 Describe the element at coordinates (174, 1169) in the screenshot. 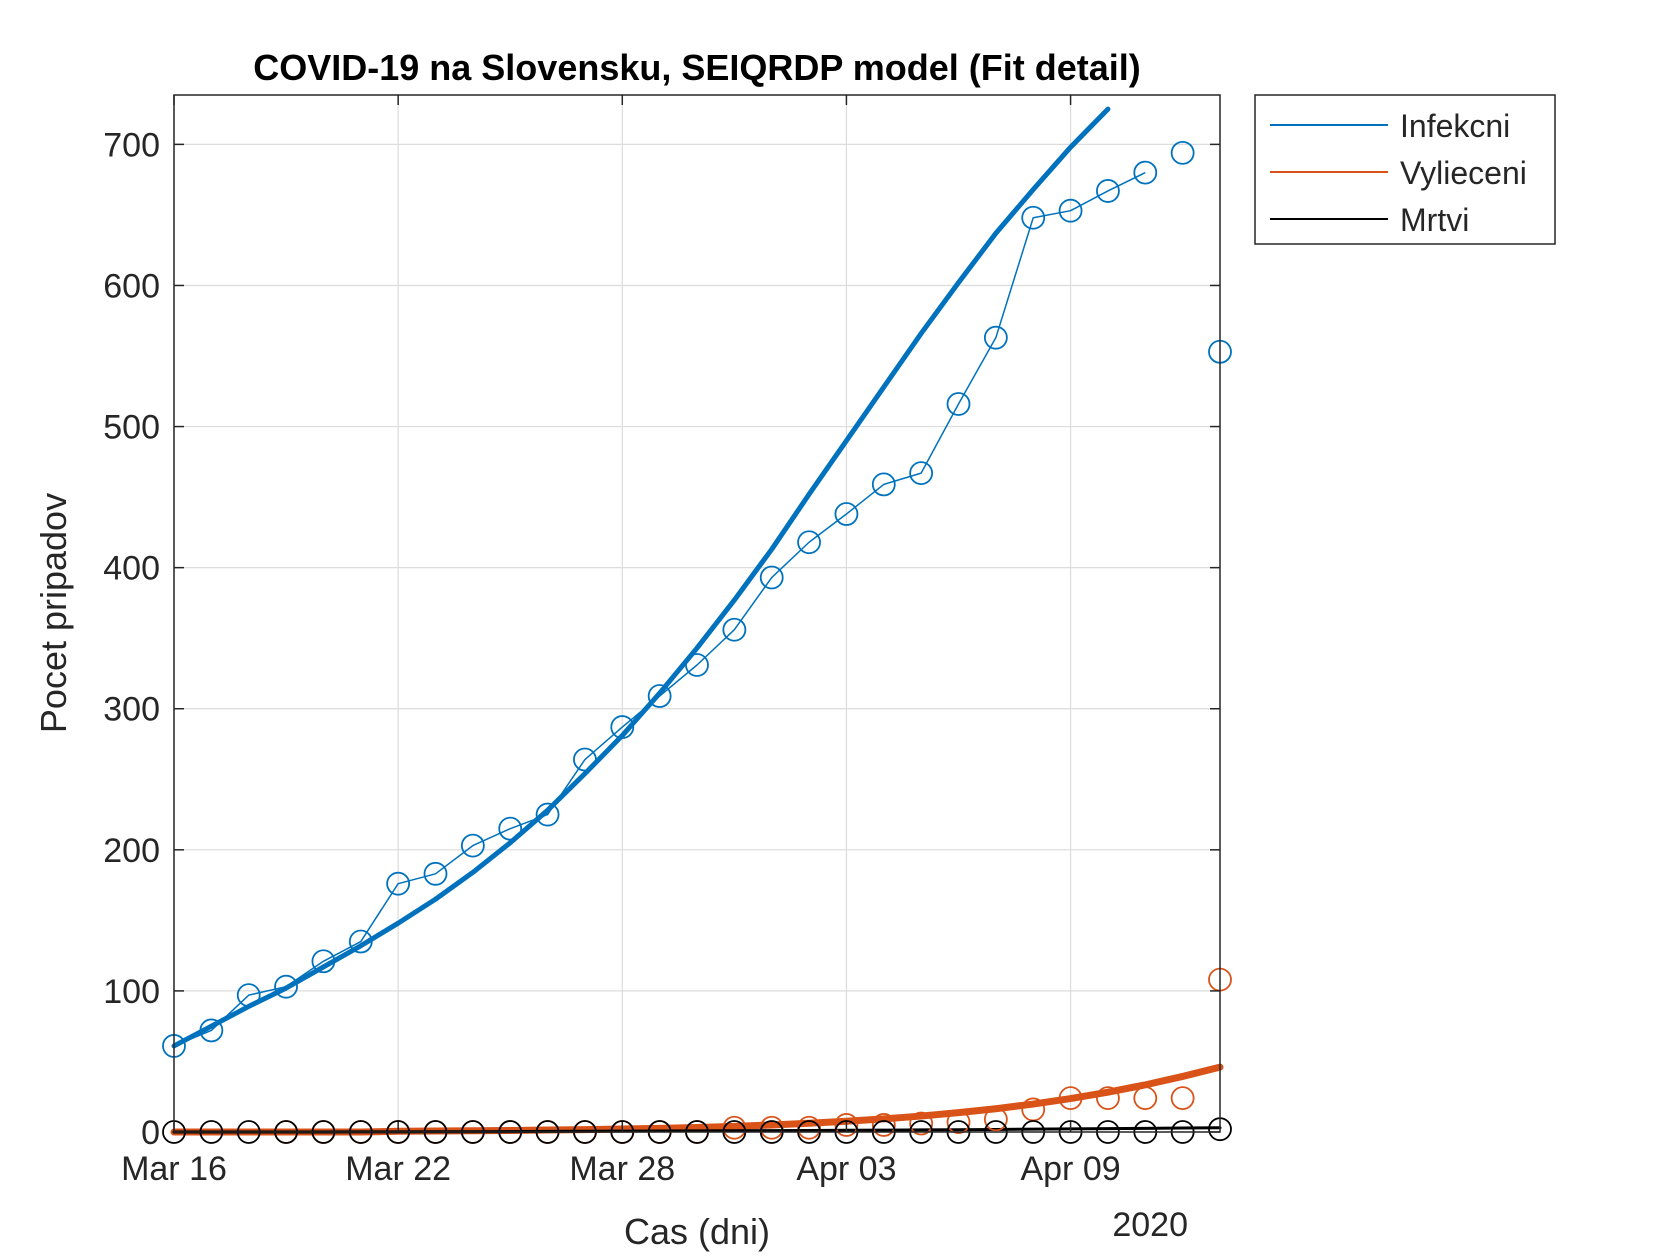

I see `x-tick-label: Mar 16` at that location.